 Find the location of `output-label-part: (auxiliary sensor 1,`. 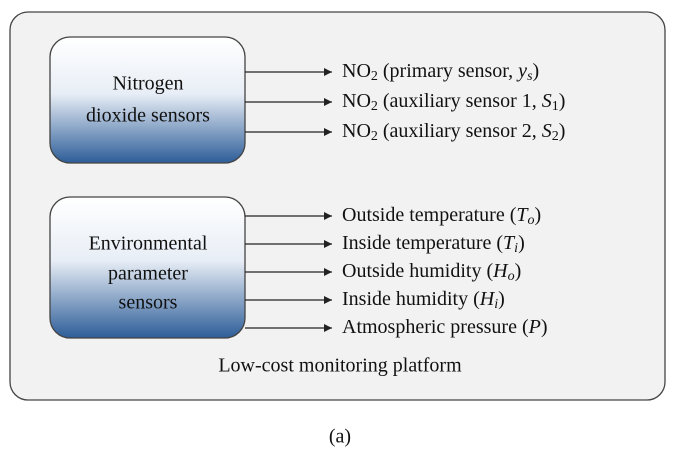

output-label-part: (auxiliary sensor 1, is located at coordinates (460, 101).